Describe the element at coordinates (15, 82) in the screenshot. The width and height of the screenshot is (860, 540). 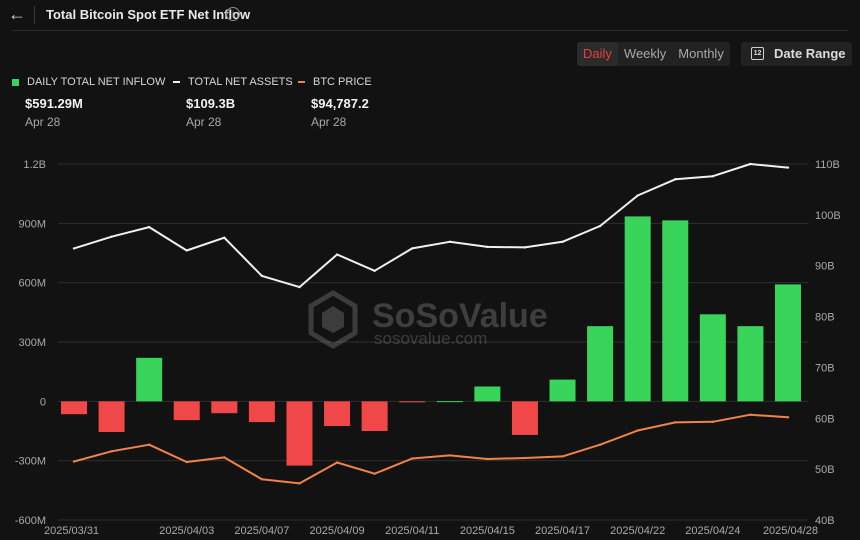
I see `green-square-icon` at that location.